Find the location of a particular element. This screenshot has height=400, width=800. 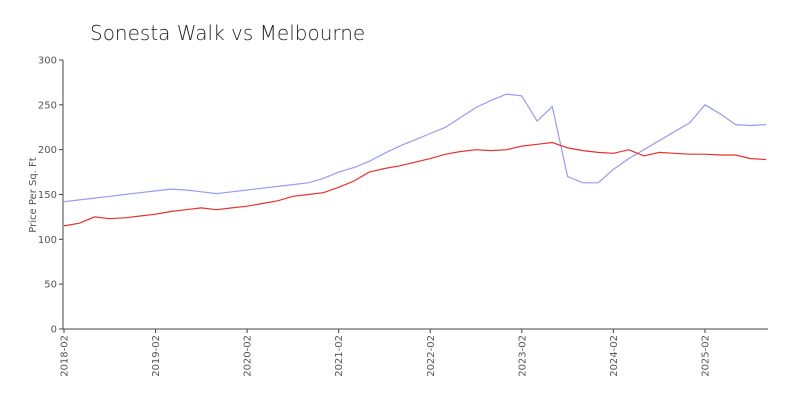

x-tick-label: 2023-02 is located at coordinates (522, 356).